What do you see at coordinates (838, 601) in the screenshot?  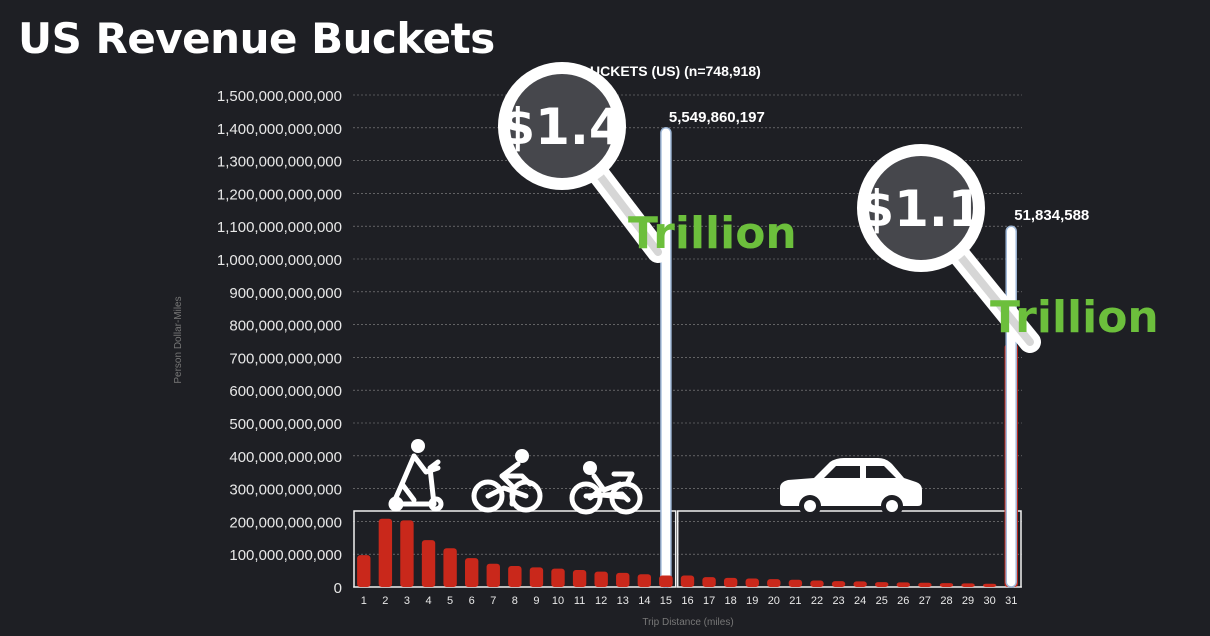 I see `x-tick-label: 23` at bounding box center [838, 601].